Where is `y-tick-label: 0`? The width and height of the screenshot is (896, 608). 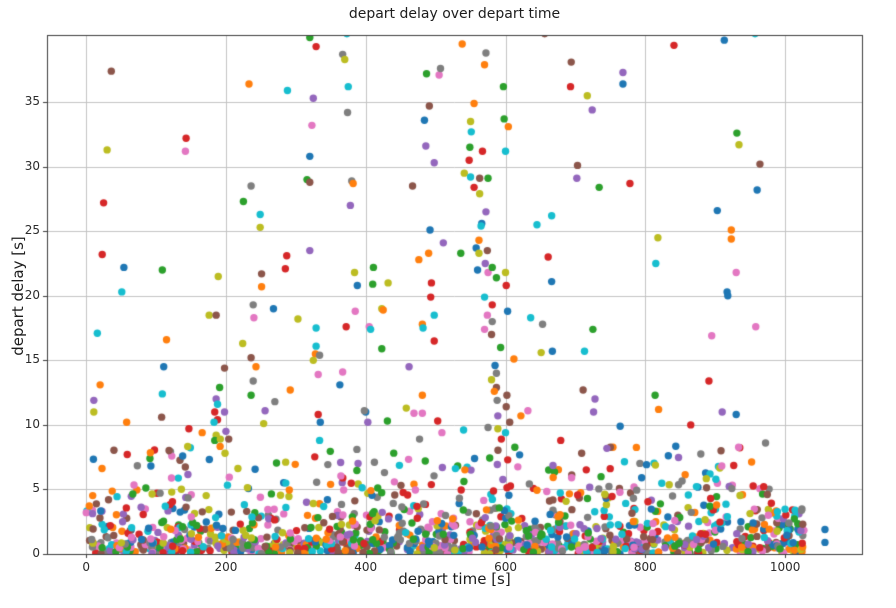 y-tick-label: 0 is located at coordinates (36, 553).